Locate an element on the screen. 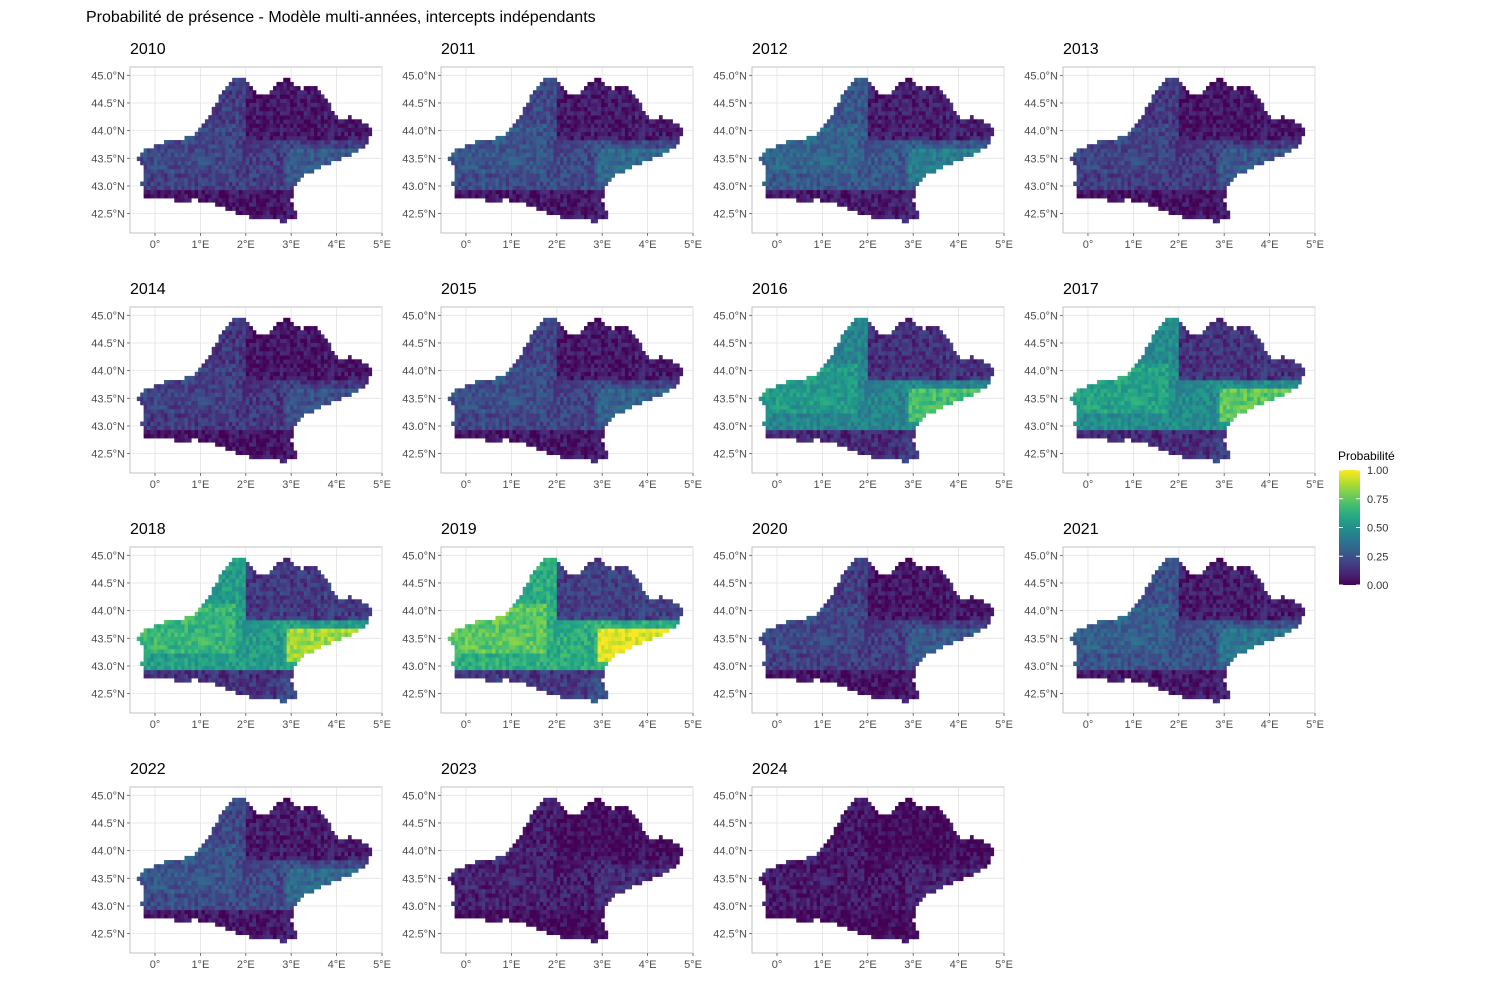 Image resolution: width=1500 pixels, height=1000 pixels. panel-title: 2010 is located at coordinates (148, 49).